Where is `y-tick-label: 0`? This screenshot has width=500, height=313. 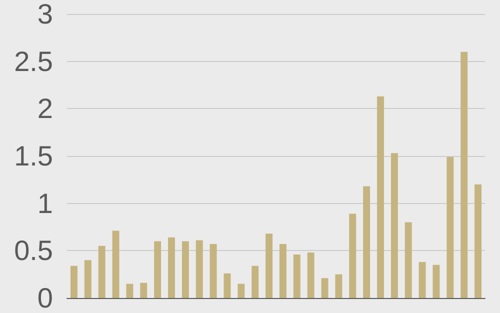 y-tick-label: 0 is located at coordinates (45, 297).